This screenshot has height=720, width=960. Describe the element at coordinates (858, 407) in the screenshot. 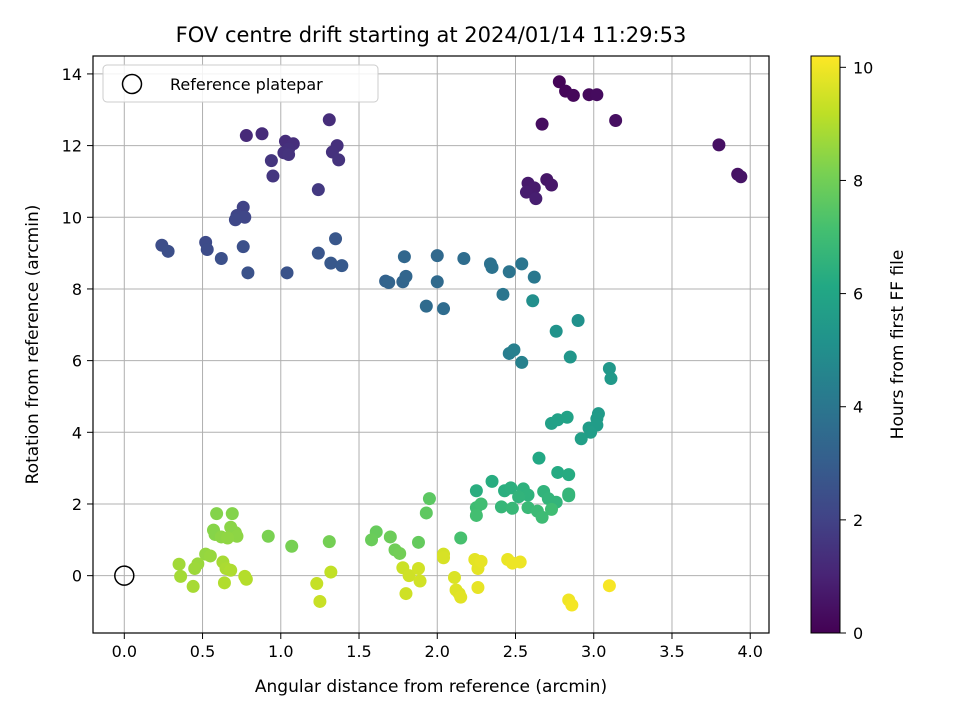

I see `colorbar-tick-label: 4` at that location.